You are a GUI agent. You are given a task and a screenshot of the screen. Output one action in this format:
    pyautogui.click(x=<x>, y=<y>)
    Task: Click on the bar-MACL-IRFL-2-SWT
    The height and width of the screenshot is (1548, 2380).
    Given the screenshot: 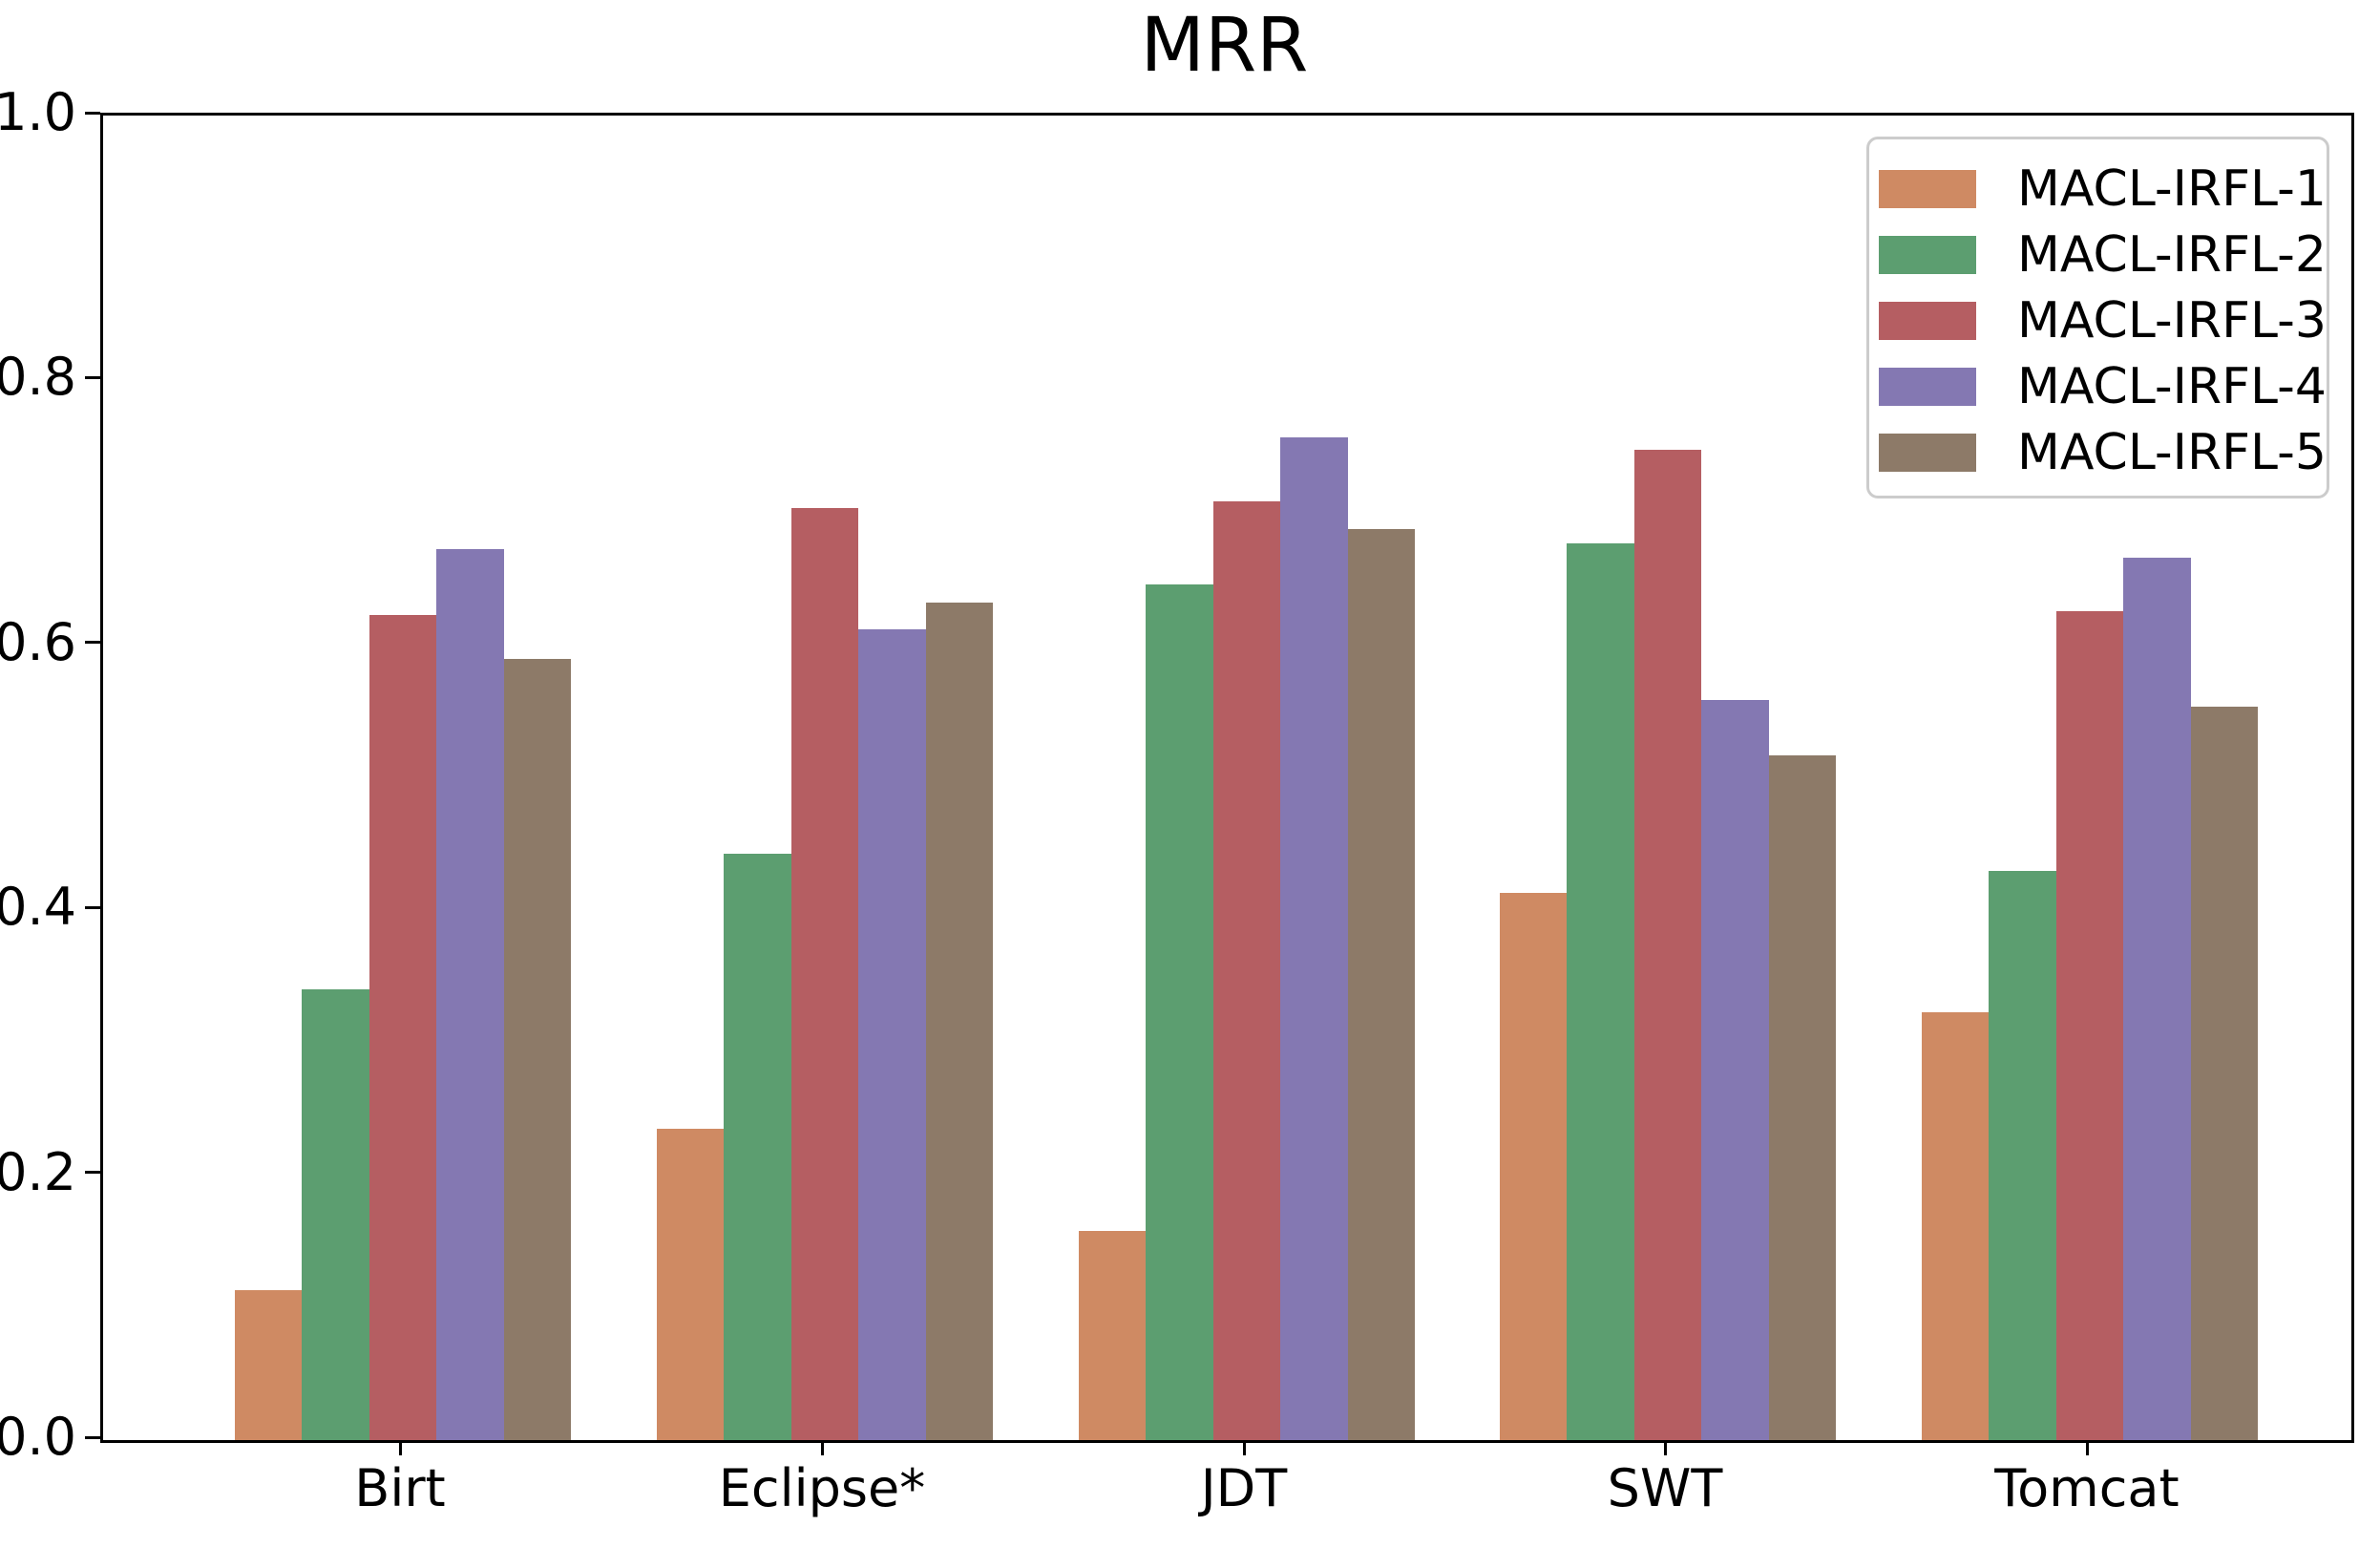 What is the action you would take?
    pyautogui.click(x=1600, y=991)
    